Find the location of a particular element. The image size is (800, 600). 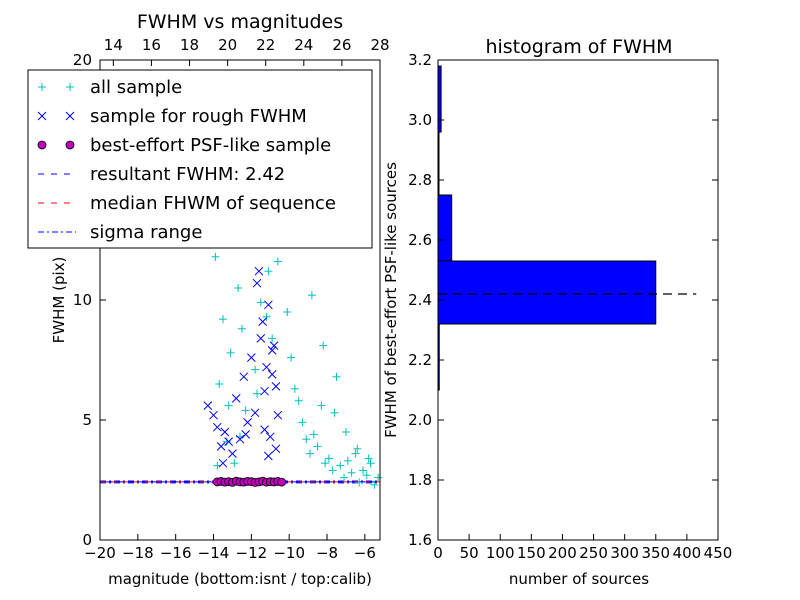

histogram-y-tick-label: 2.0 is located at coordinates (420, 420).